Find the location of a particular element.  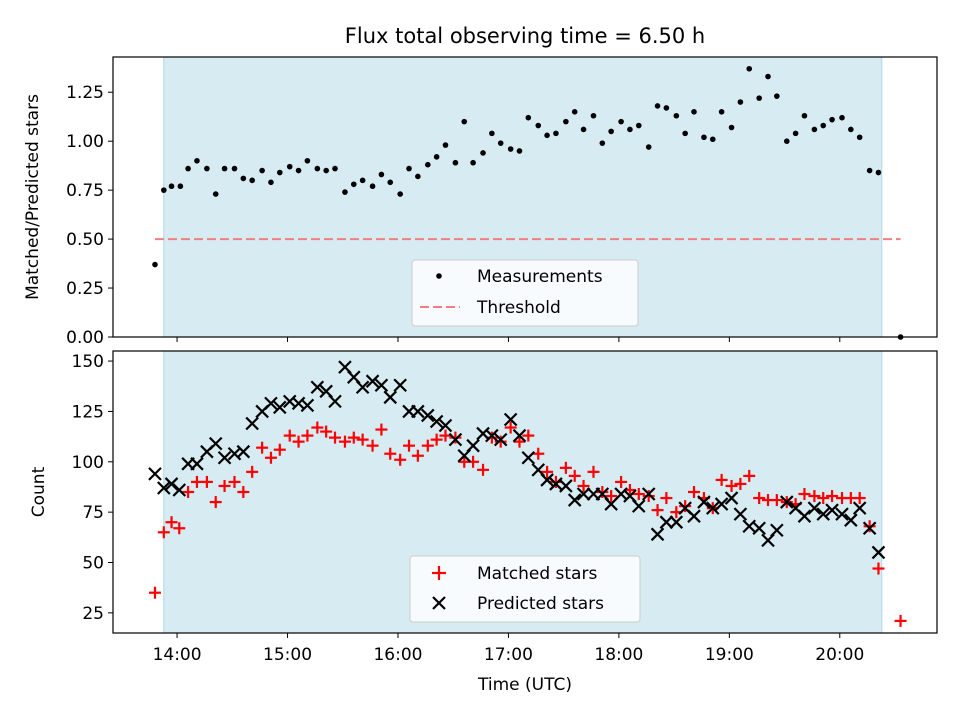

bottom-x-axis-label: Time (UTC) is located at coordinates (524, 685).